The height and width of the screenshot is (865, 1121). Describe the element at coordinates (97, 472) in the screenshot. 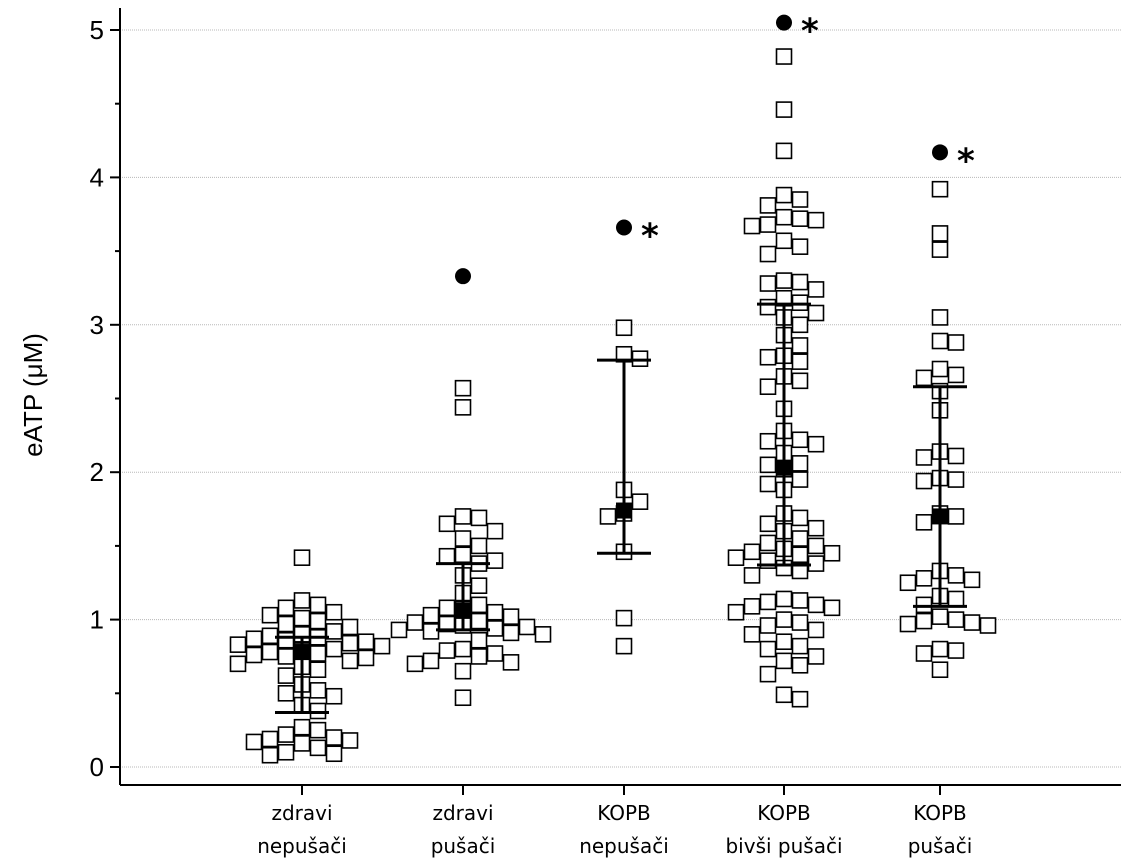

I see `y-tick-label: 2` at that location.